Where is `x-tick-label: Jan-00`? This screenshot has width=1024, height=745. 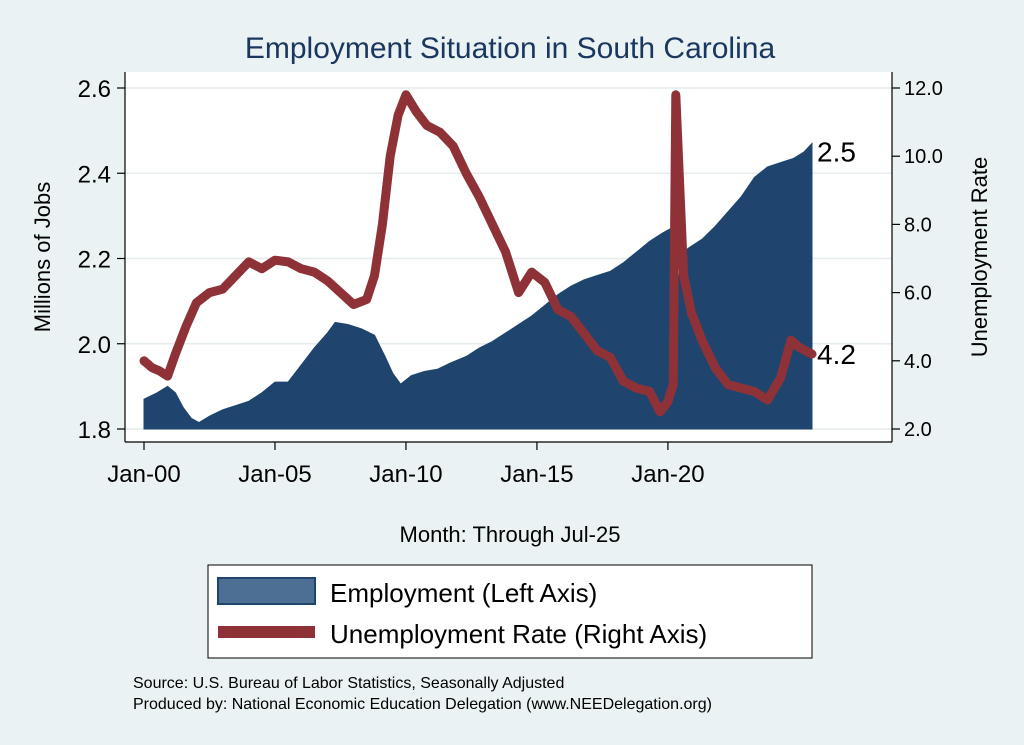
x-tick-label: Jan-00 is located at coordinates (143, 474).